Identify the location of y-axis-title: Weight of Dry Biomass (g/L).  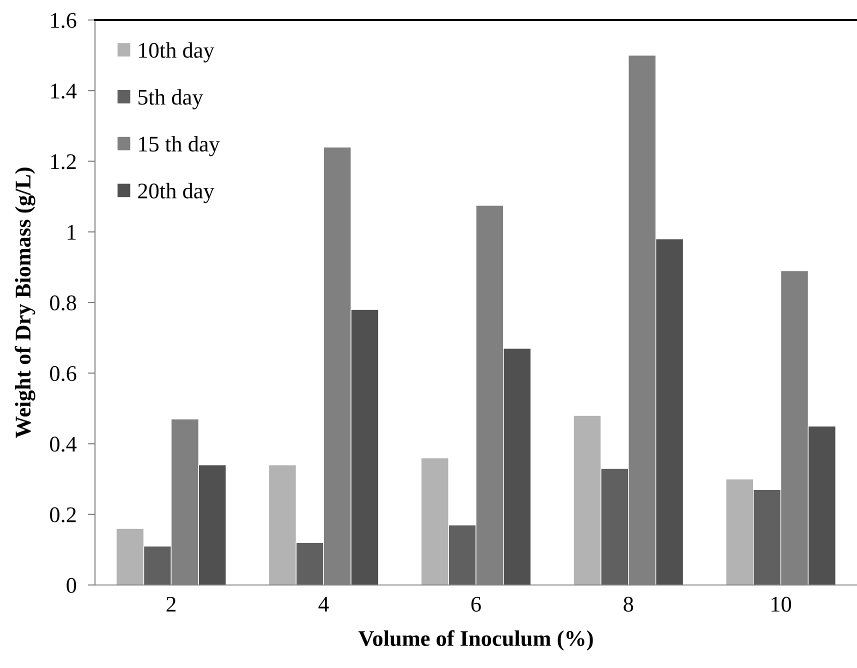
(25, 303).